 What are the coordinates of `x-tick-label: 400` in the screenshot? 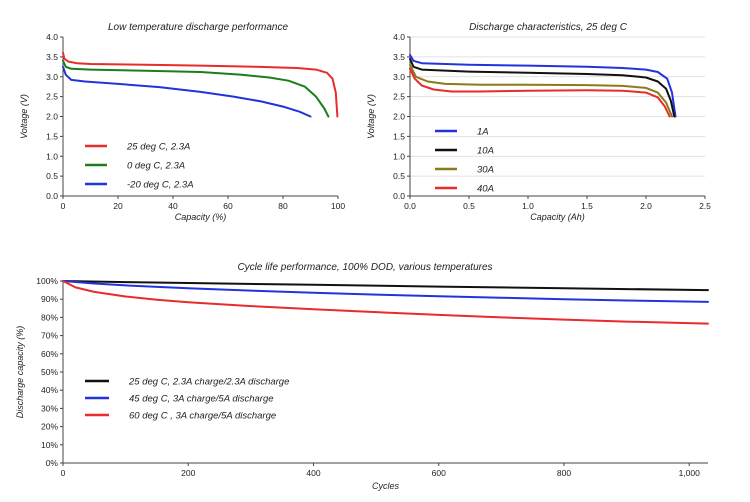 It's located at (313, 473).